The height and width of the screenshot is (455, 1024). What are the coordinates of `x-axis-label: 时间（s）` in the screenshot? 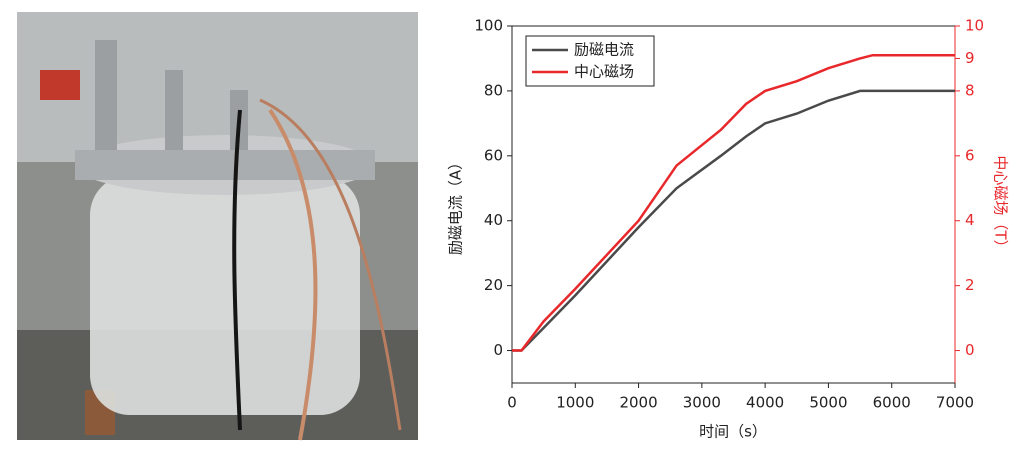 It's located at (733, 432).